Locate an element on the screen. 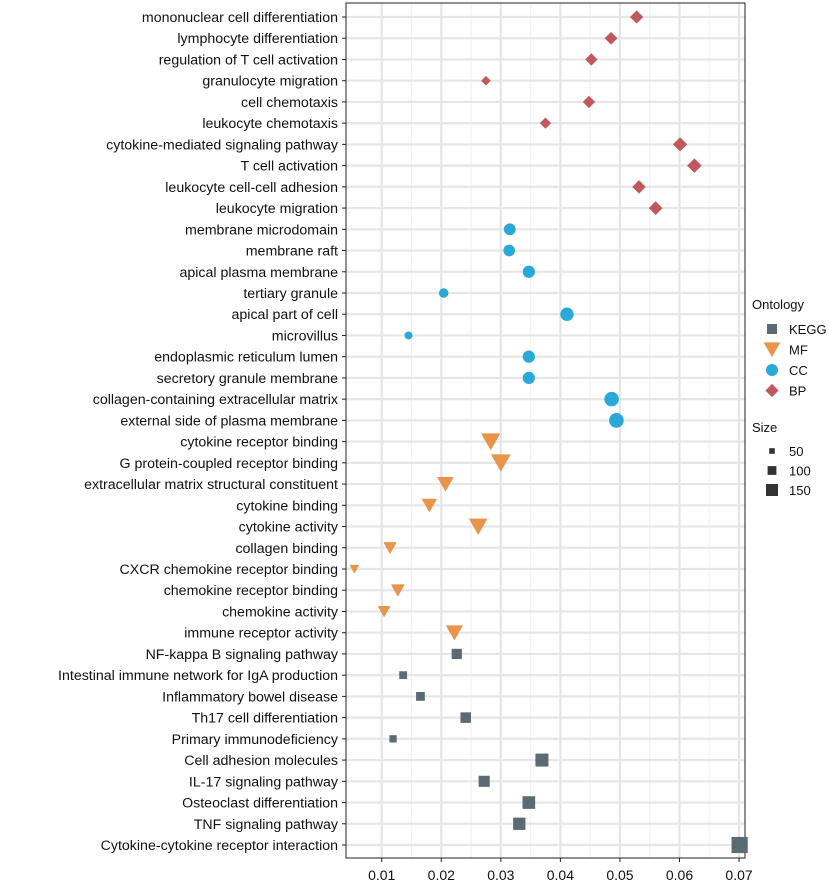 The width and height of the screenshot is (829, 892). y-tick-label: lymphocyte differentiation is located at coordinates (257, 39).